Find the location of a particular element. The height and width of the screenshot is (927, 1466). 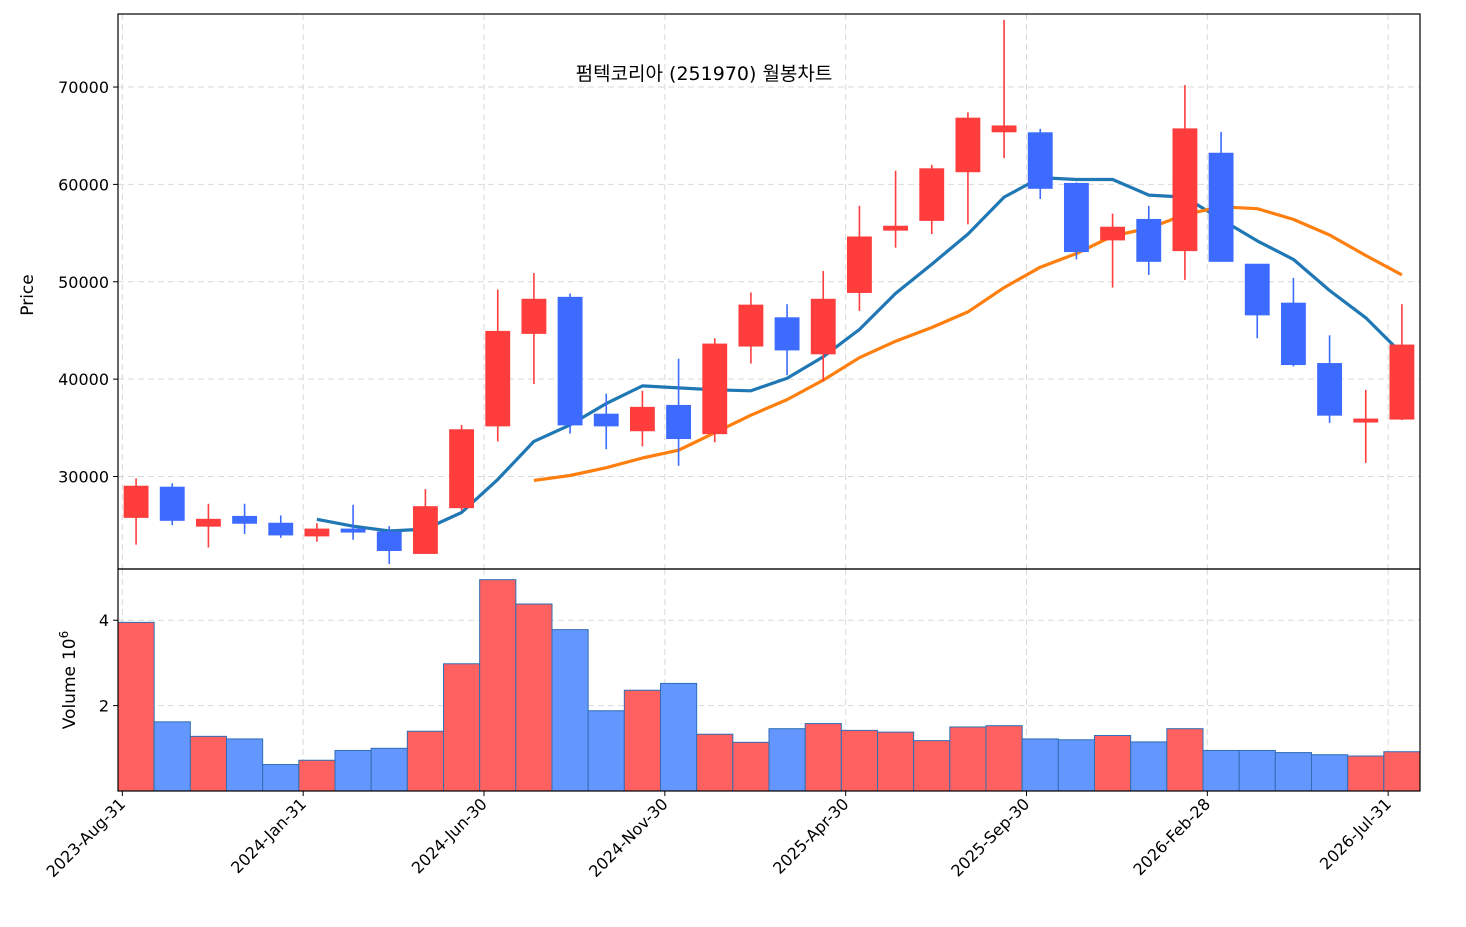

volume-axis-label: Volume 106 is located at coordinates (68, 680).